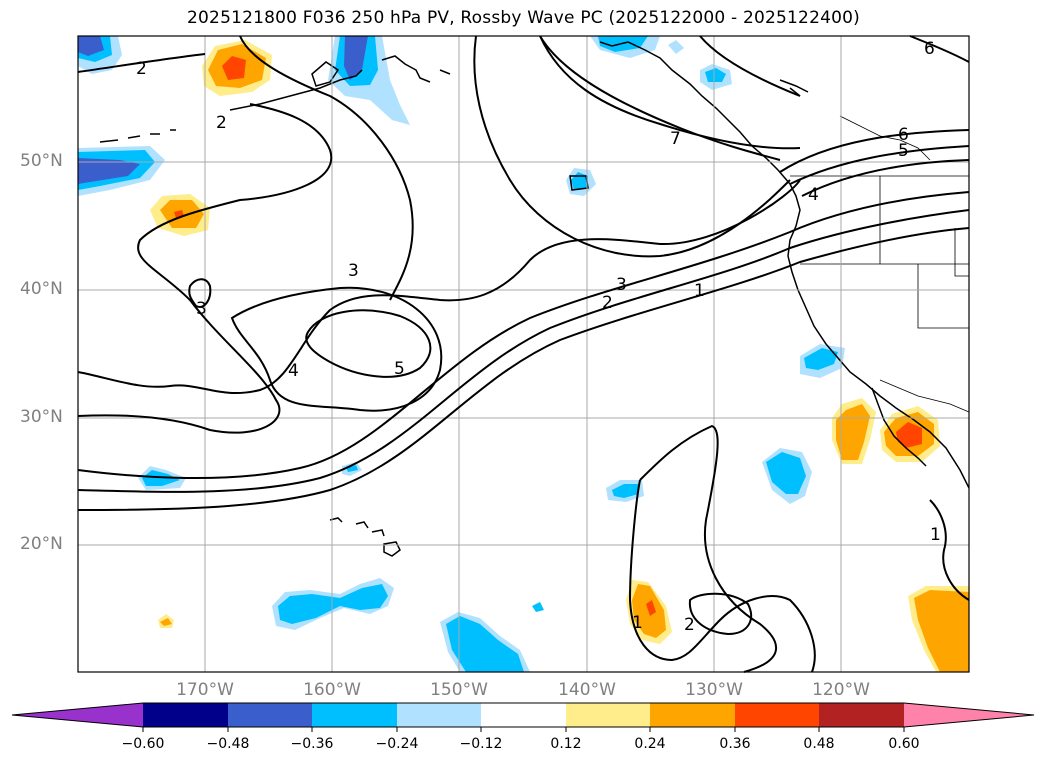  What do you see at coordinates (205, 690) in the screenshot?
I see `lon-label: 170°W` at bounding box center [205, 690].